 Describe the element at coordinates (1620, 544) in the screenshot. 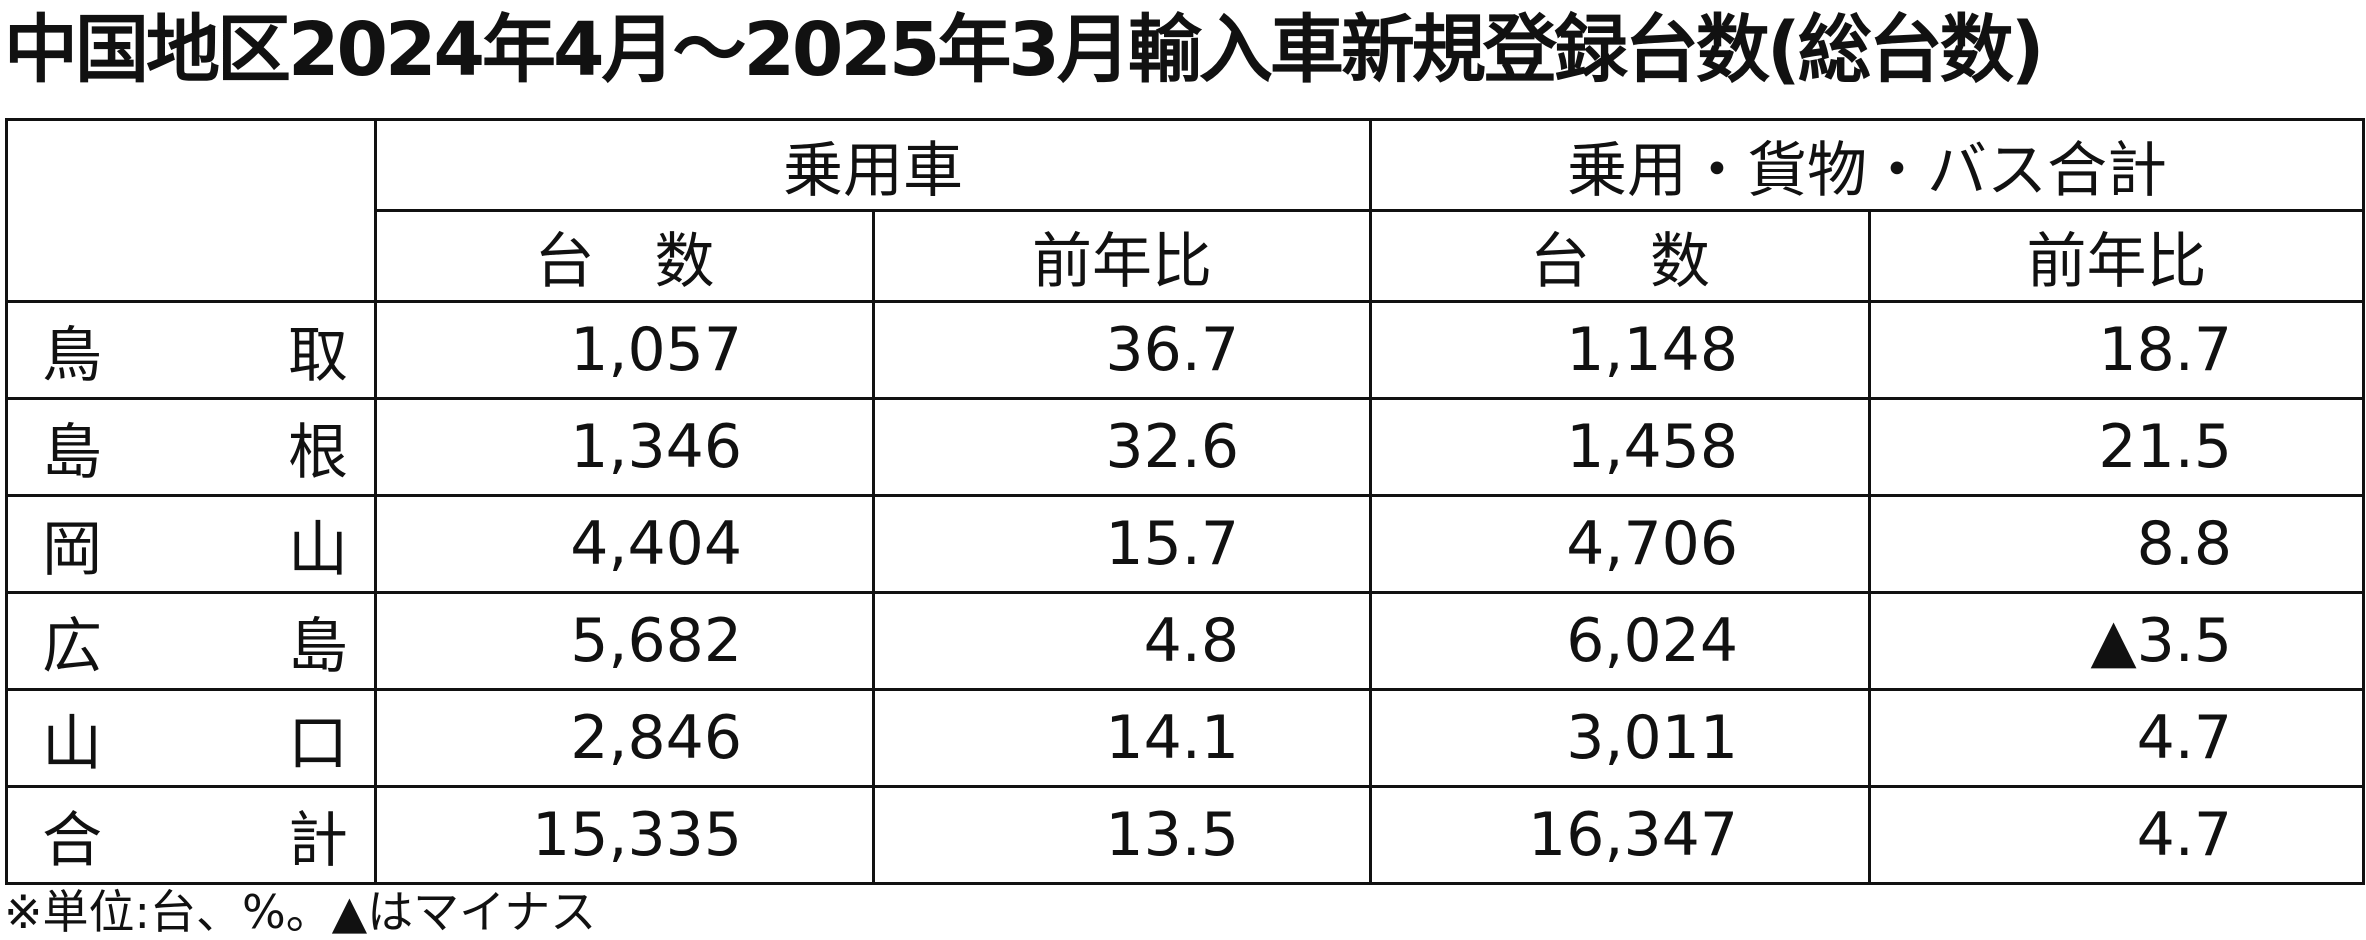

I see `value-cell: 4,706` at that location.